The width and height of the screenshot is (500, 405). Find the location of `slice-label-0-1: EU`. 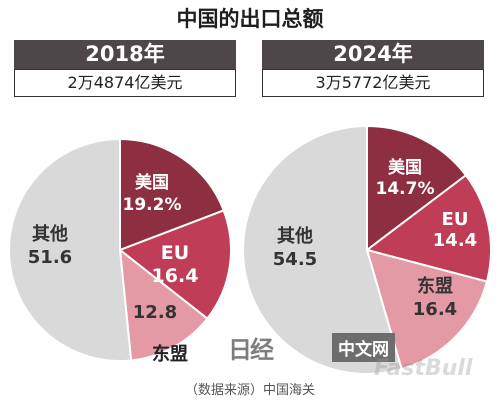

slice-label-0-1: EU is located at coordinates (175, 253).